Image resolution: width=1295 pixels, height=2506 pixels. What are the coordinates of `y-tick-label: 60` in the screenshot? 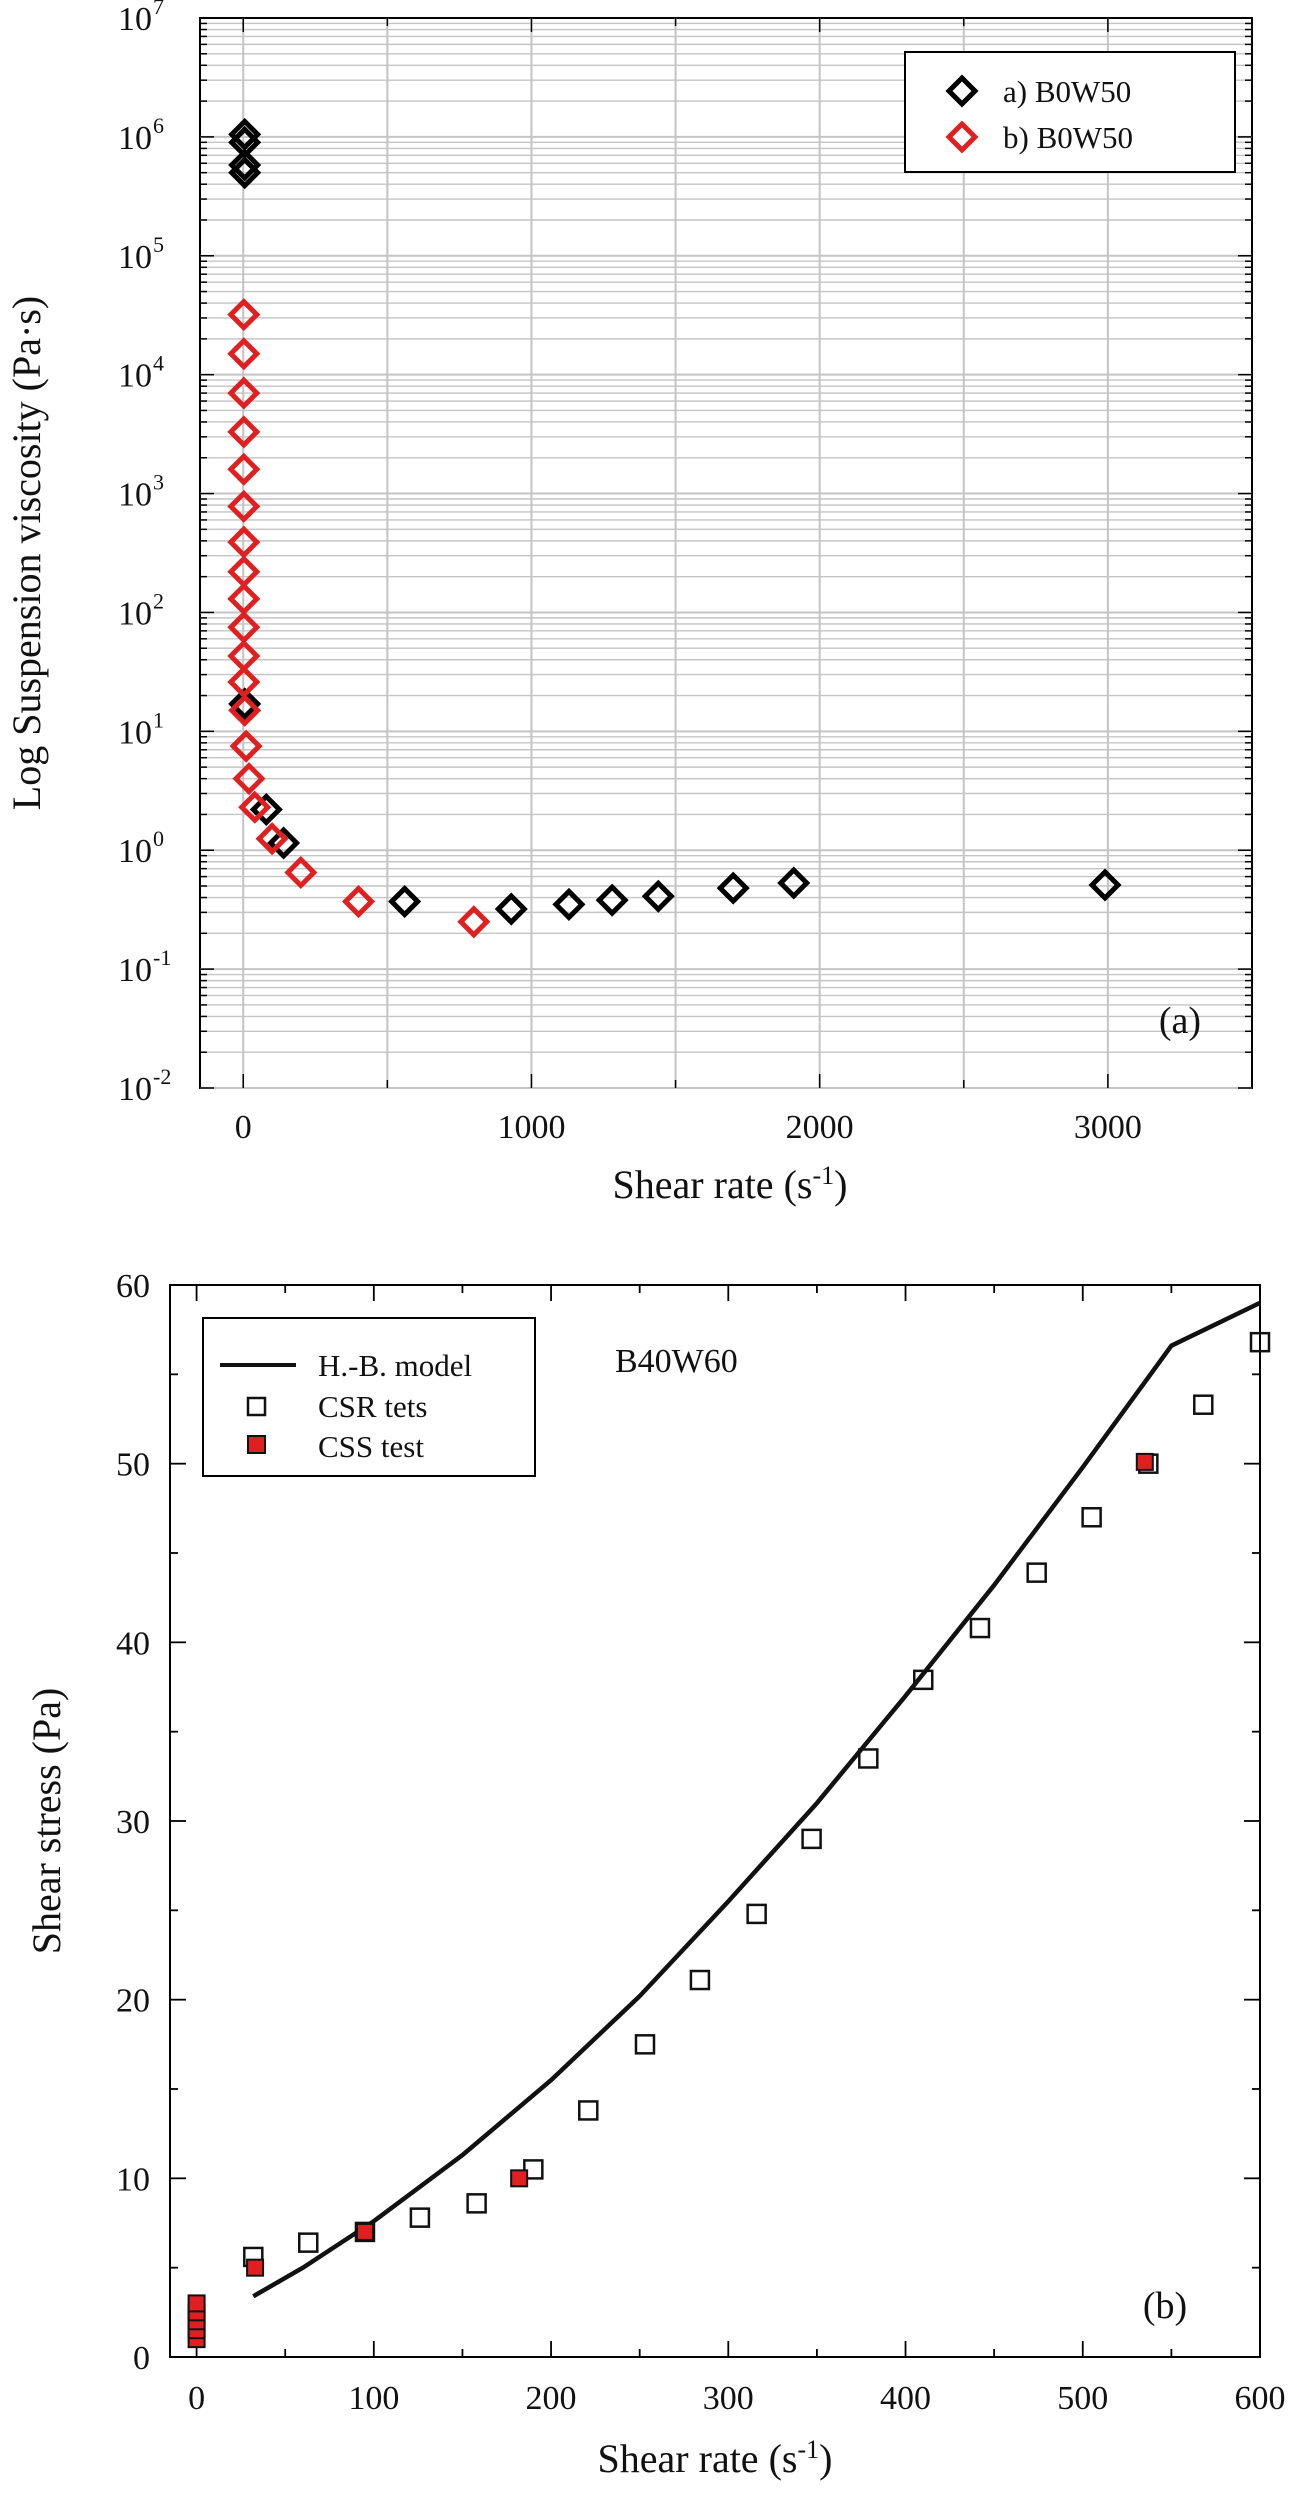 It's located at (133, 1286).